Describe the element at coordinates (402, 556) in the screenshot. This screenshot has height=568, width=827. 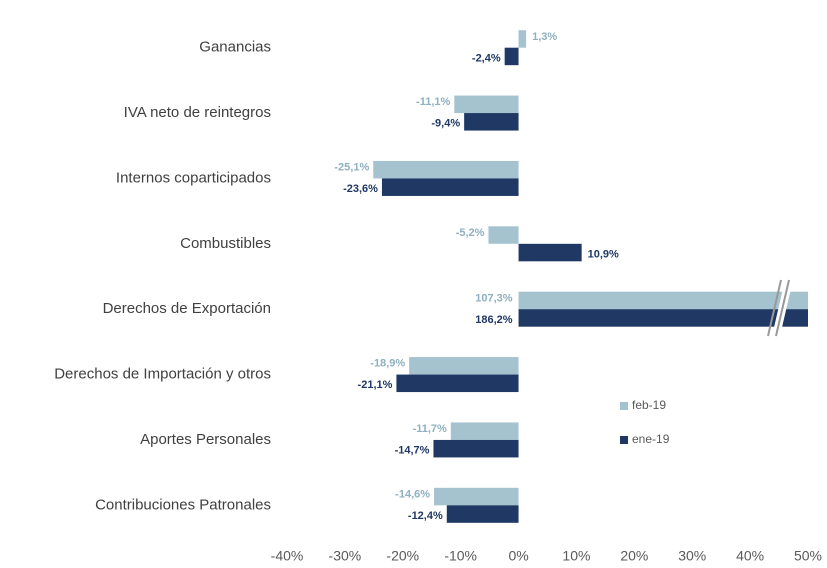
I see `x-tick-label: -20%` at that location.